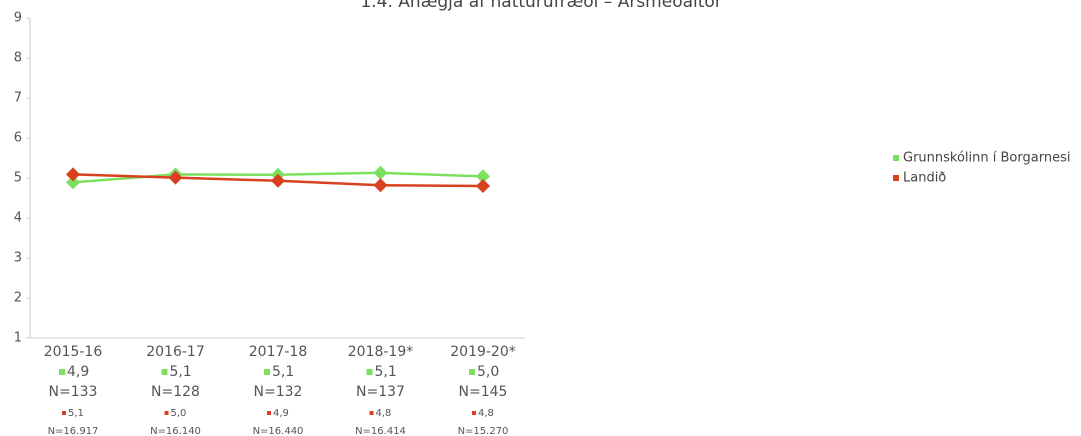 The height and width of the screenshot is (436, 1081). Describe the element at coordinates (380, 431) in the screenshot. I see `count-label: N=16.414` at that location.